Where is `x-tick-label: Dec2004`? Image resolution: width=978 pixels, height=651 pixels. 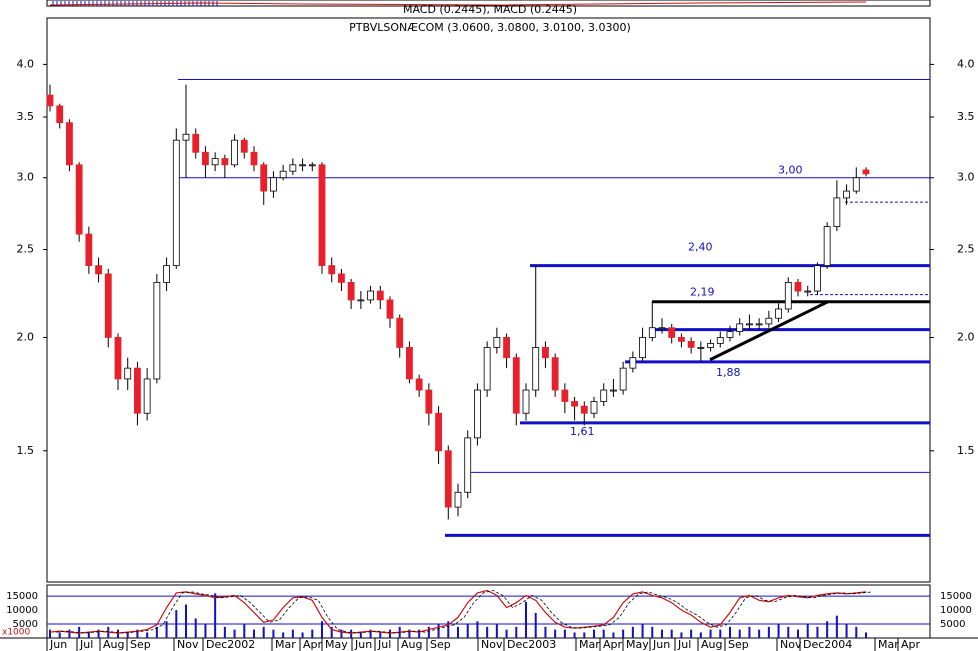 x-tick-label: Dec2004 is located at coordinates (827, 644).